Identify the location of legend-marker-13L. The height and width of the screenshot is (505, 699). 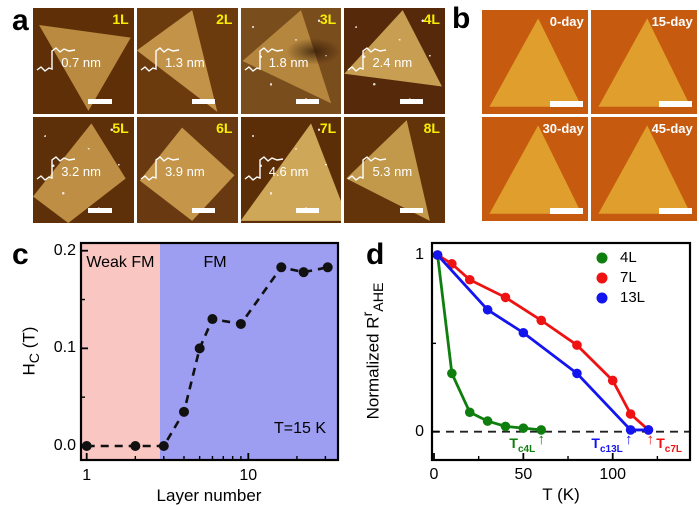
(602, 298).